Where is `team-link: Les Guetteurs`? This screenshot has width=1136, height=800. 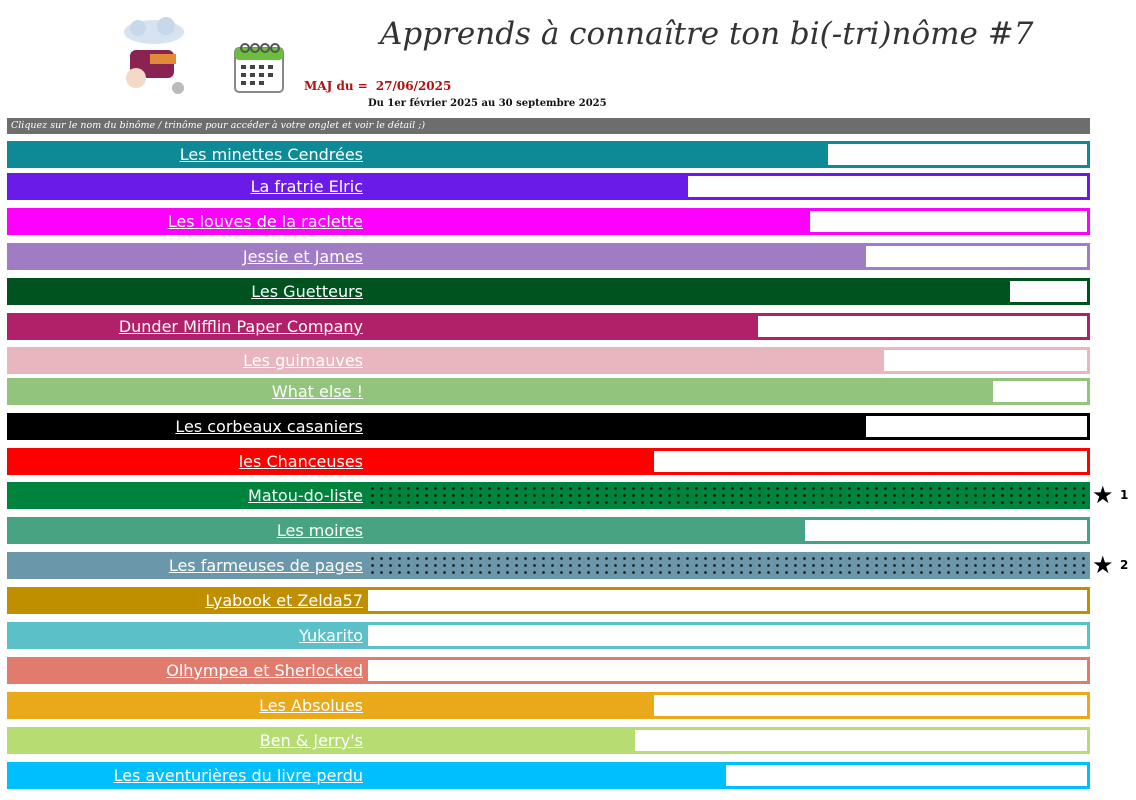
team-link: Les Guetteurs is located at coordinates (186, 291).